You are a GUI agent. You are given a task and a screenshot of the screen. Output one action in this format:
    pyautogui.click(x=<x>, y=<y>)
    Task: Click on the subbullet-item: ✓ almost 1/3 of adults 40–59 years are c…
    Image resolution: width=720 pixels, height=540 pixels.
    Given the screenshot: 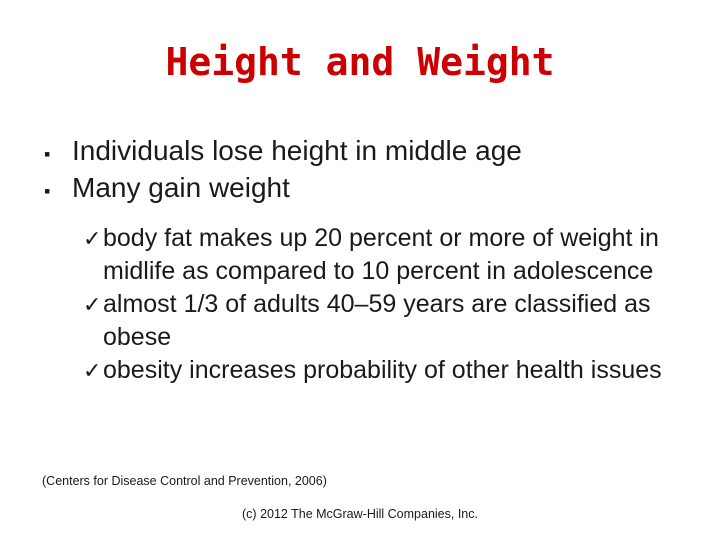 What is the action you would take?
    pyautogui.click(x=393, y=321)
    